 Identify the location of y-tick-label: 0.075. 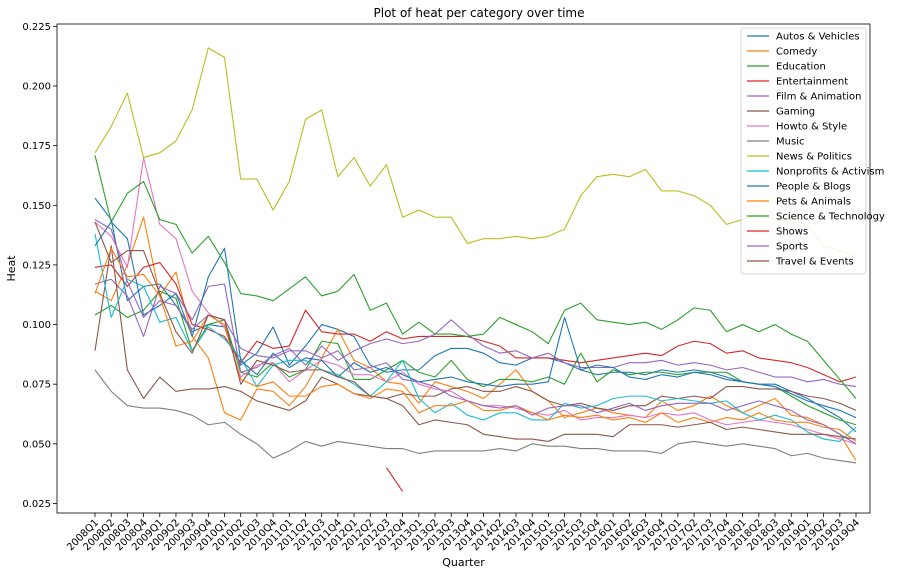
(36, 385).